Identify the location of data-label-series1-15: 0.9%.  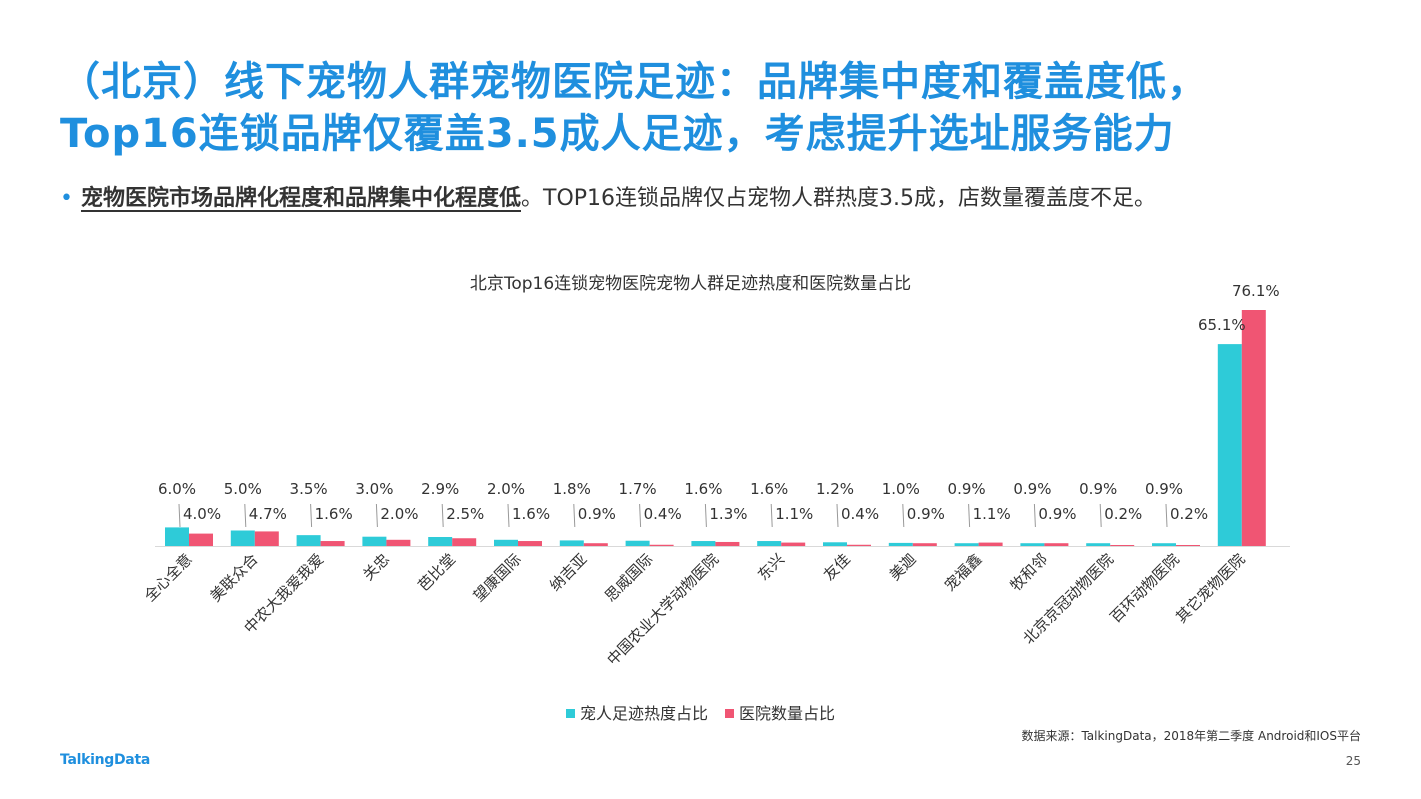
(1164, 489).